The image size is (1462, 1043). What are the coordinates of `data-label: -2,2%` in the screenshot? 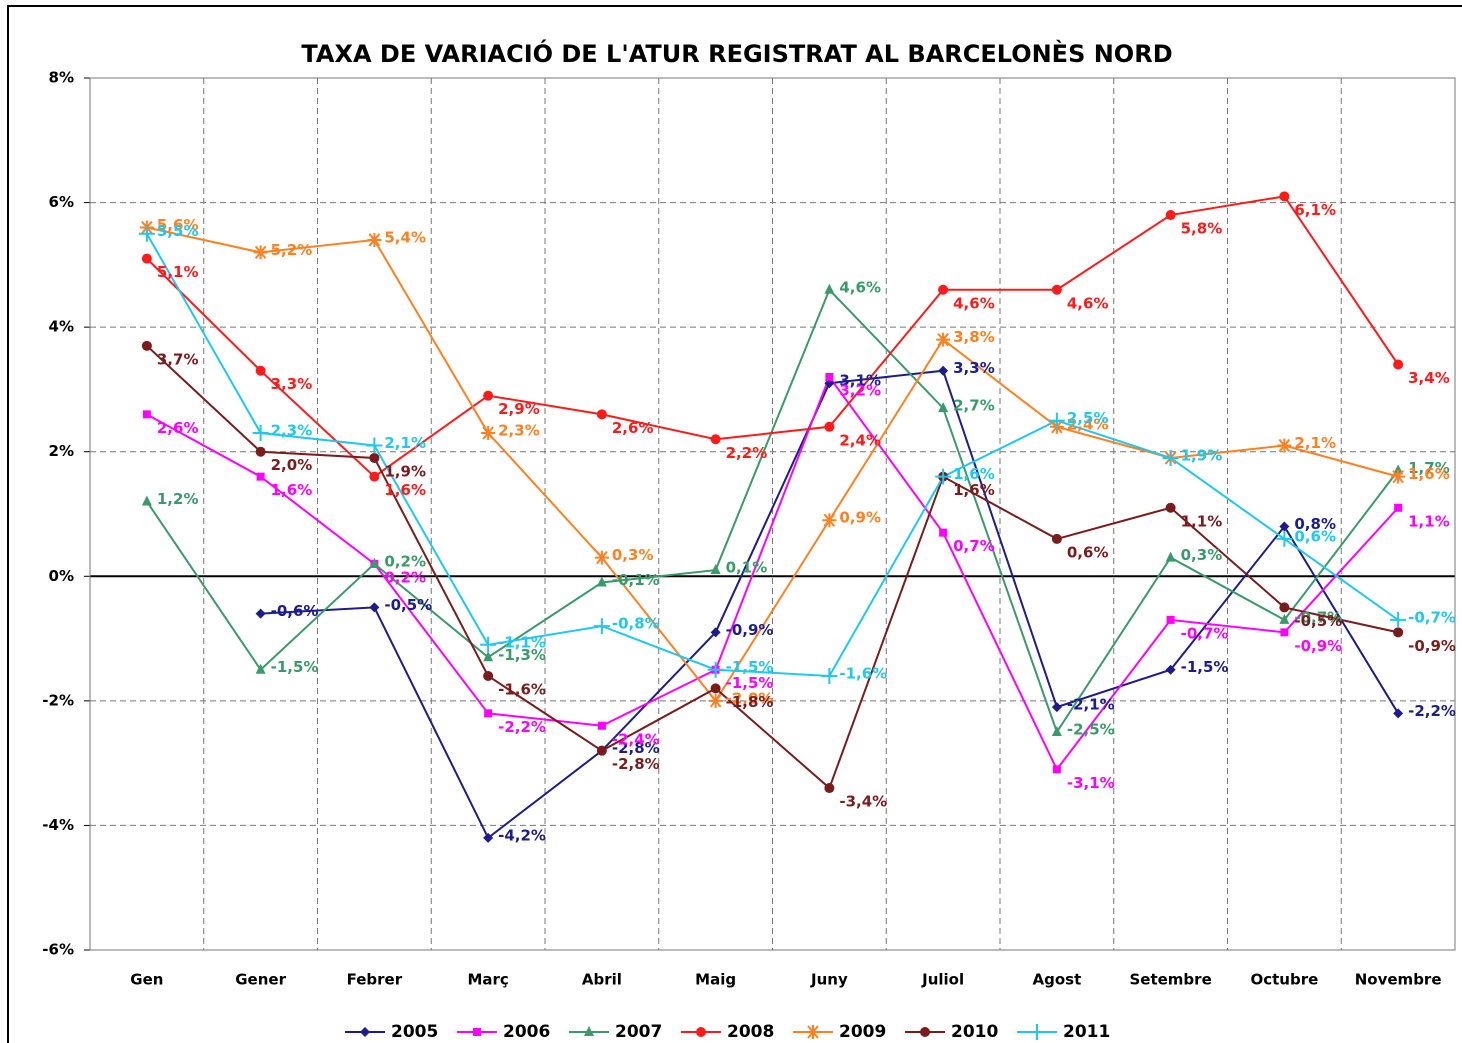 It's located at (1432, 711).